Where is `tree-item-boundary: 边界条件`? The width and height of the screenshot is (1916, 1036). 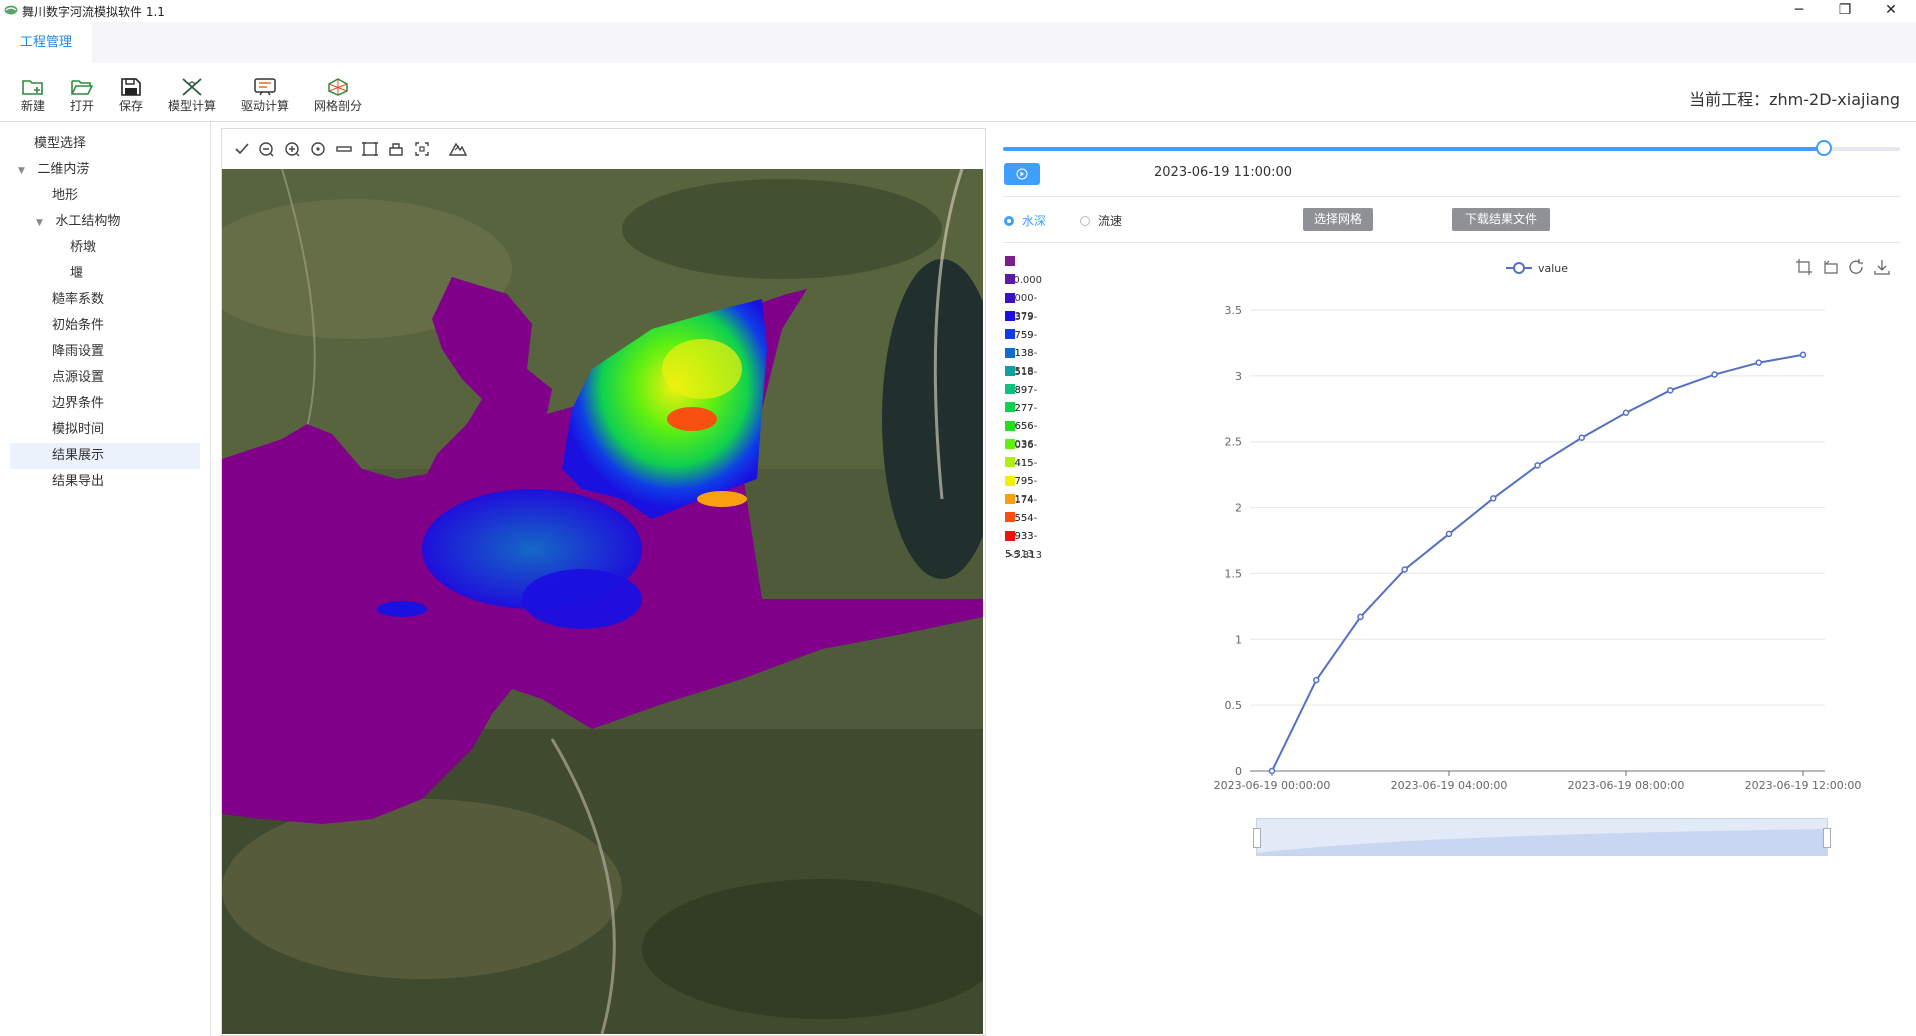 tree-item-boundary: 边界条件 is located at coordinates (105, 404).